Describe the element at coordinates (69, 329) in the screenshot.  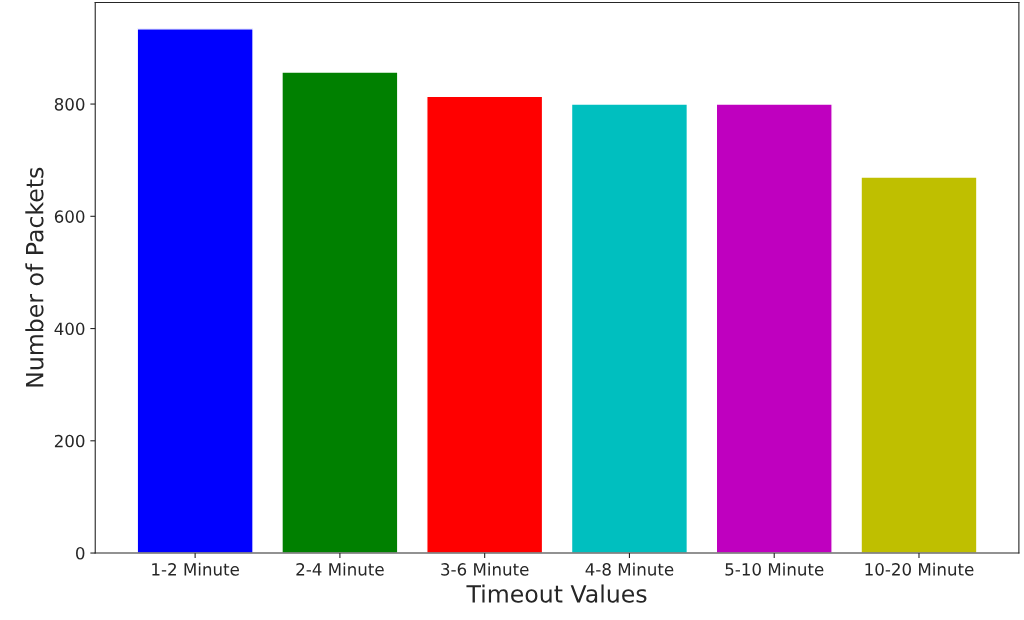
I see `y-tick-label: 400` at that location.